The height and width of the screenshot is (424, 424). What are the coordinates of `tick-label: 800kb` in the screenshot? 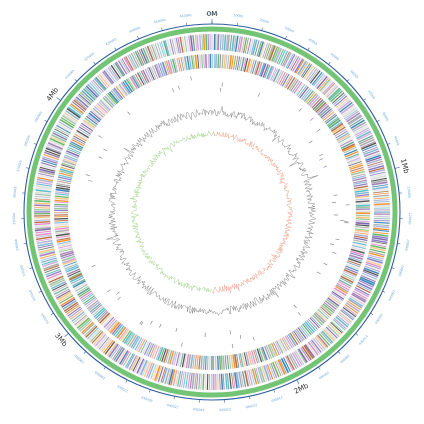 It's located at (385, 117).